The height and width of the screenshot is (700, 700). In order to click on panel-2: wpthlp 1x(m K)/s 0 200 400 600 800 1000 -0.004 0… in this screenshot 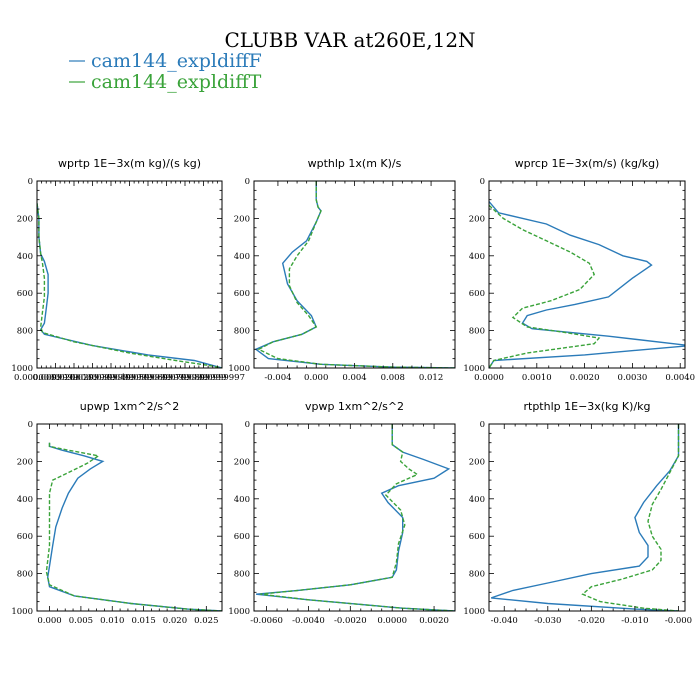, I will do `click(342, 270)`.